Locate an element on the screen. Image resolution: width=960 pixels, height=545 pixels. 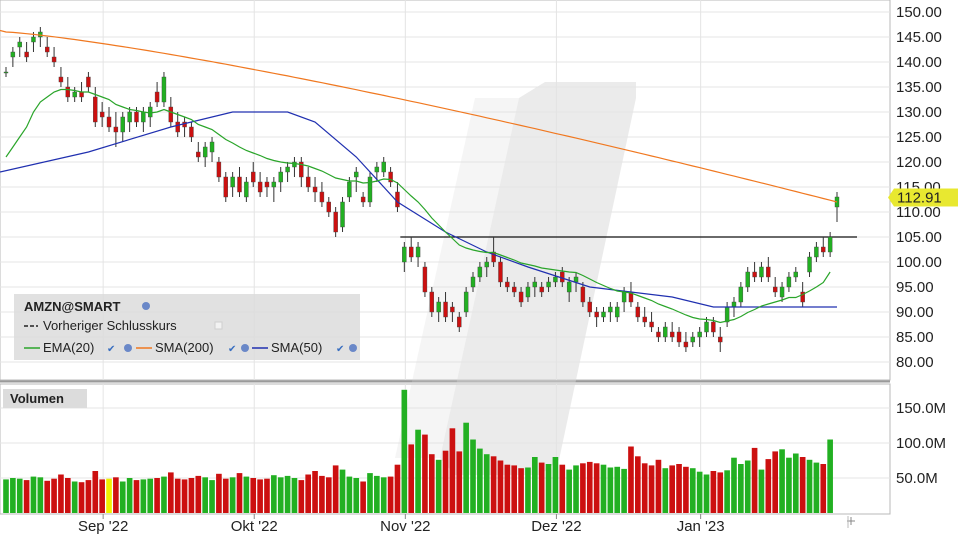
sma200-check-icon: ✔ is located at coordinates (232, 349).